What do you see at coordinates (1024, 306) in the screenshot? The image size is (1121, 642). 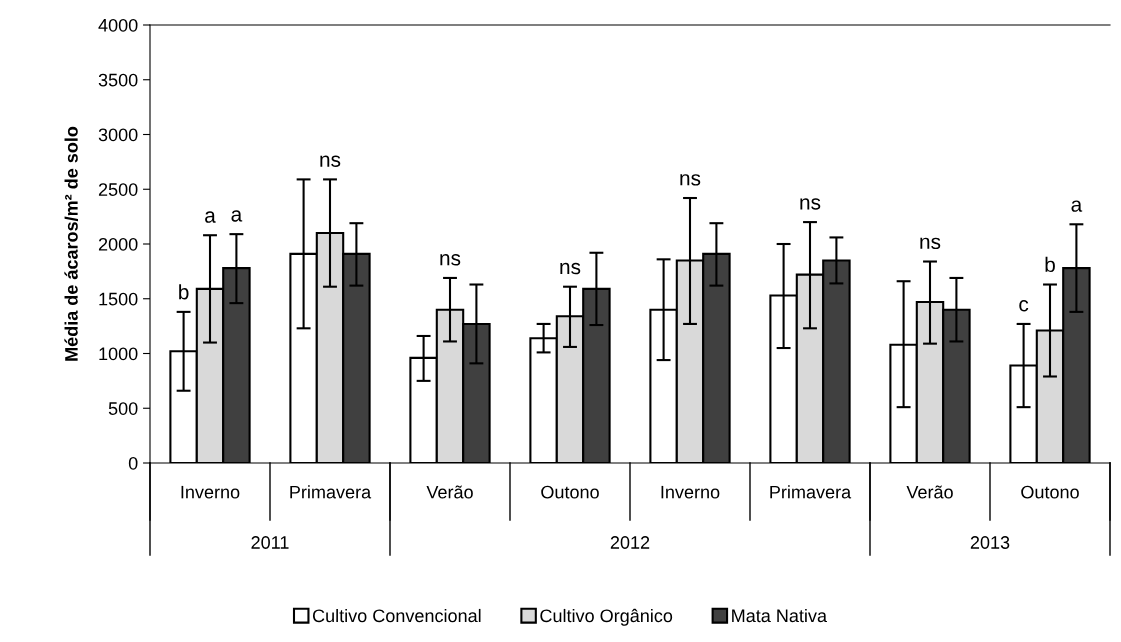 I see `annotation: c` at bounding box center [1024, 306].